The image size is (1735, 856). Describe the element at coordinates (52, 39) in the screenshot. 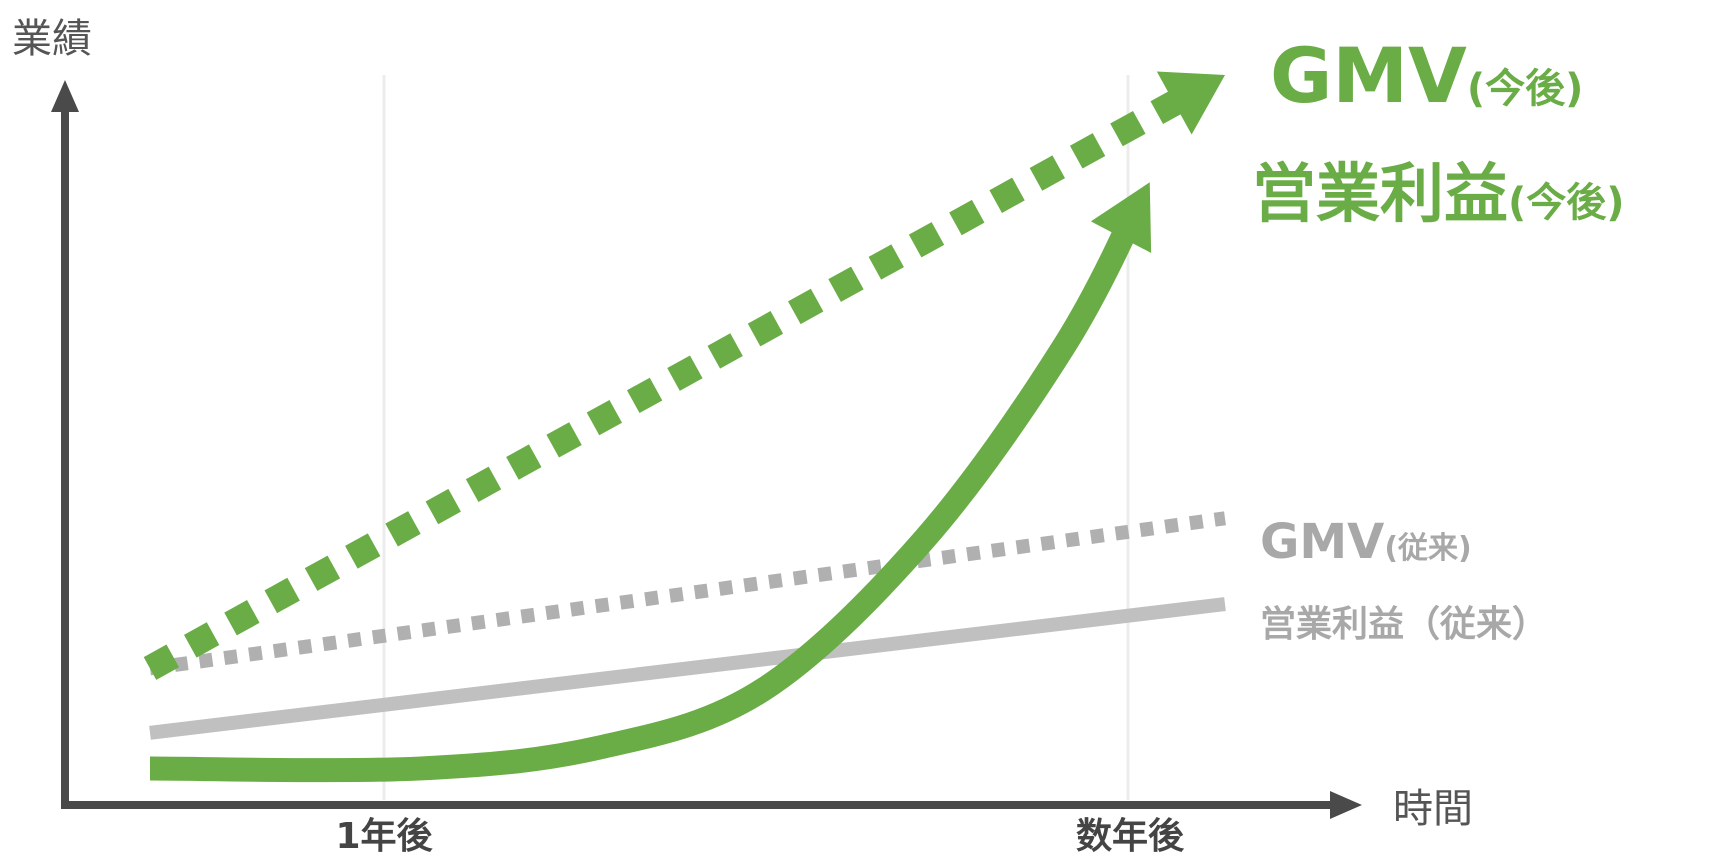

I see `y-axis-title: 業績` at that location.